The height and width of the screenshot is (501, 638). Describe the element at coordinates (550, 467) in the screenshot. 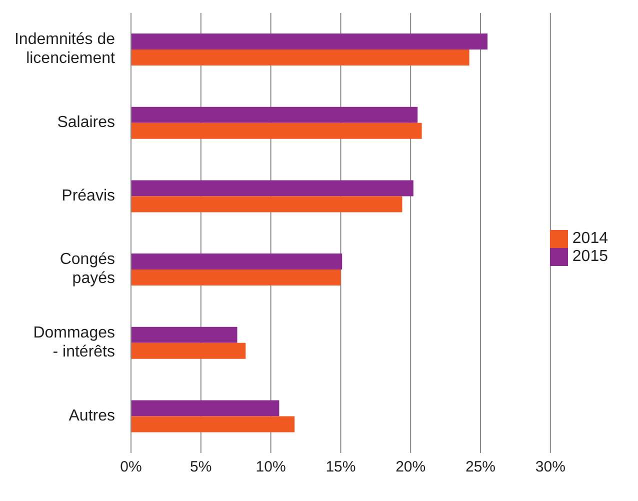

I see `x-tick-label: 30%` at that location.